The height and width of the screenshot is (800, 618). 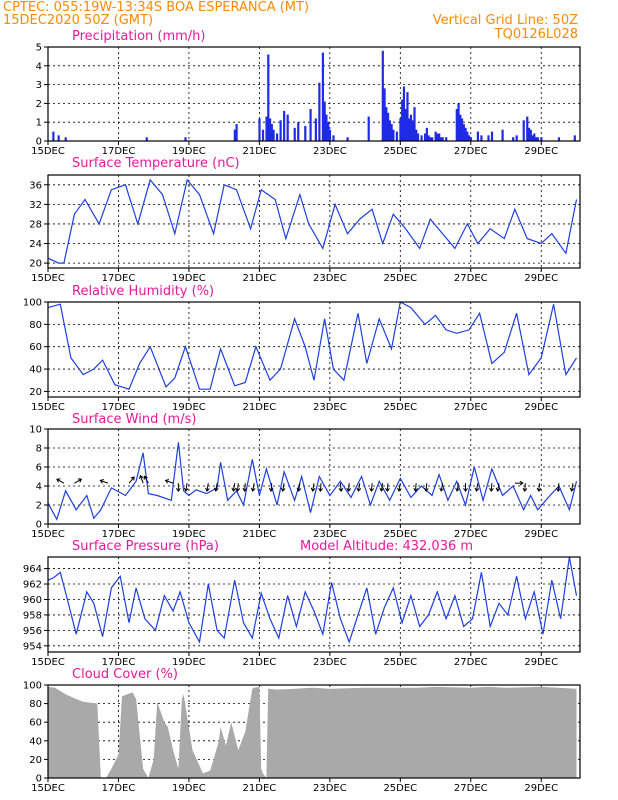 What do you see at coordinates (314, 221) in the screenshot?
I see `temp-frame` at bounding box center [314, 221].